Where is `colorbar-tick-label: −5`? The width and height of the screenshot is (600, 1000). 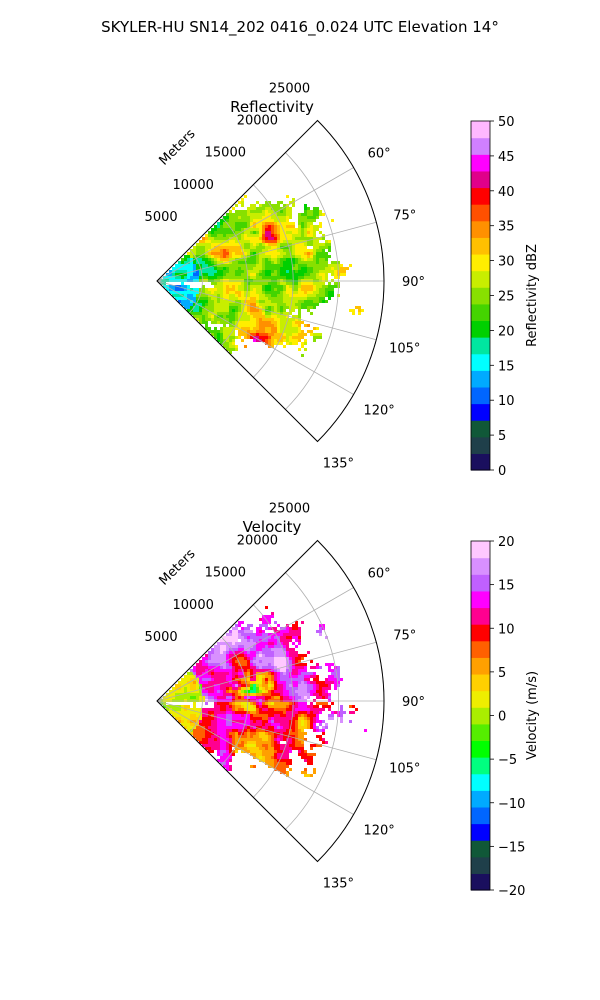 colorbar-tick-label: −5 is located at coordinates (507, 760).